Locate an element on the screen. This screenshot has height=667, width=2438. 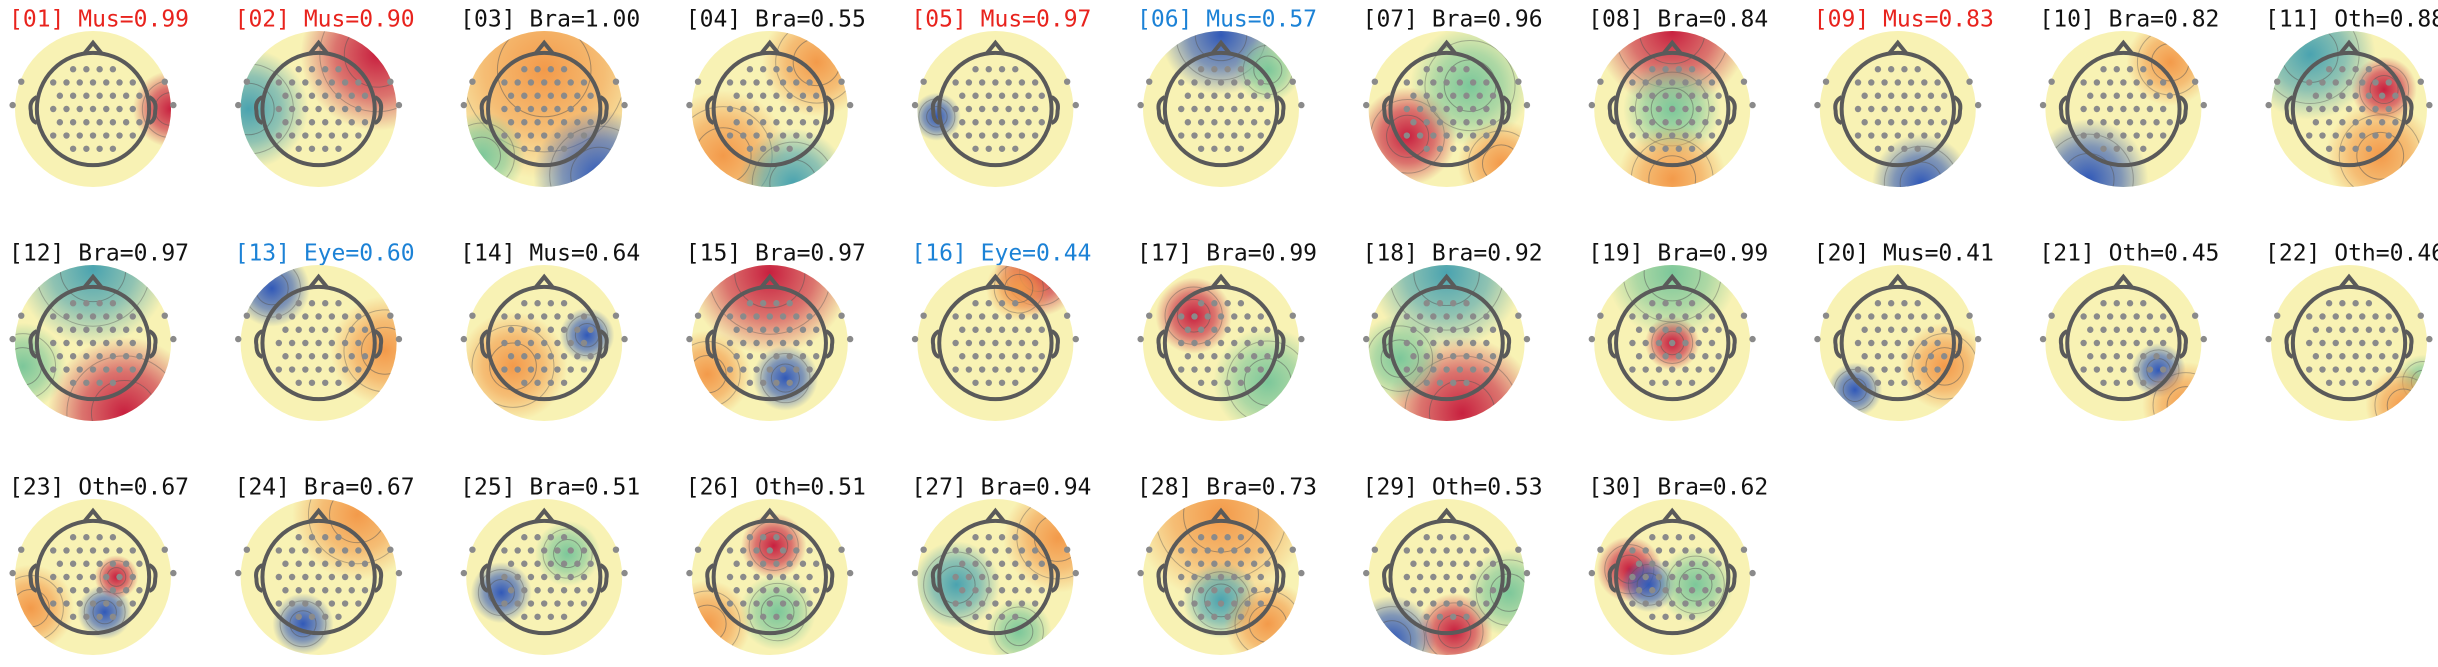
component-label: [26] Oth=0.51 is located at coordinates (776, 488).